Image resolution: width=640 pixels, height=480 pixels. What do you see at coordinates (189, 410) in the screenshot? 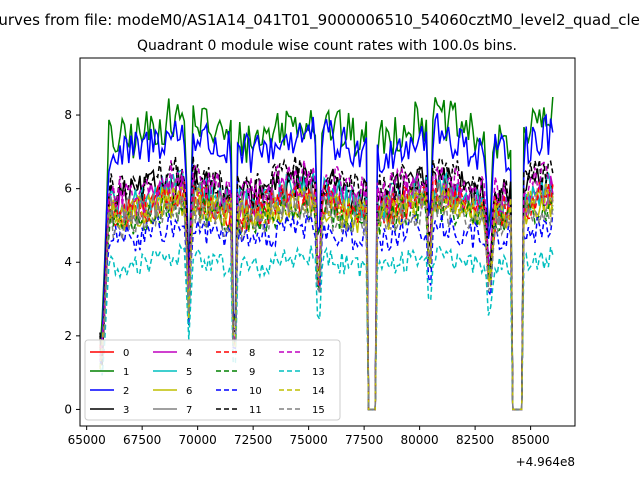
I see `legend-label: 7` at bounding box center [189, 410].